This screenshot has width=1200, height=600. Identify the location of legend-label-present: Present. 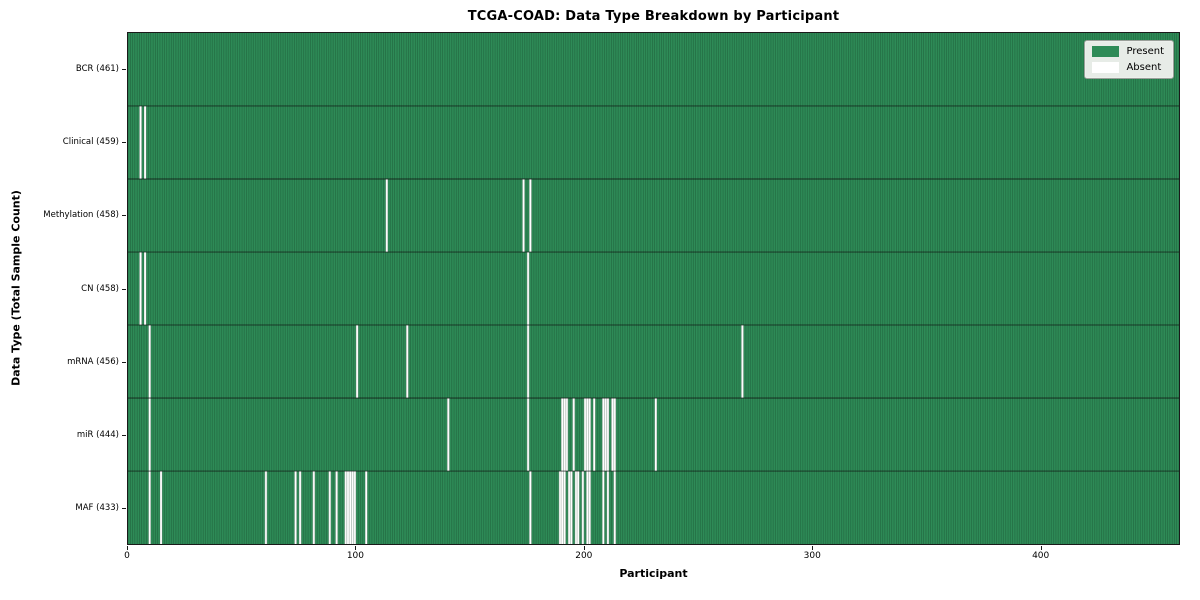
(1145, 51).